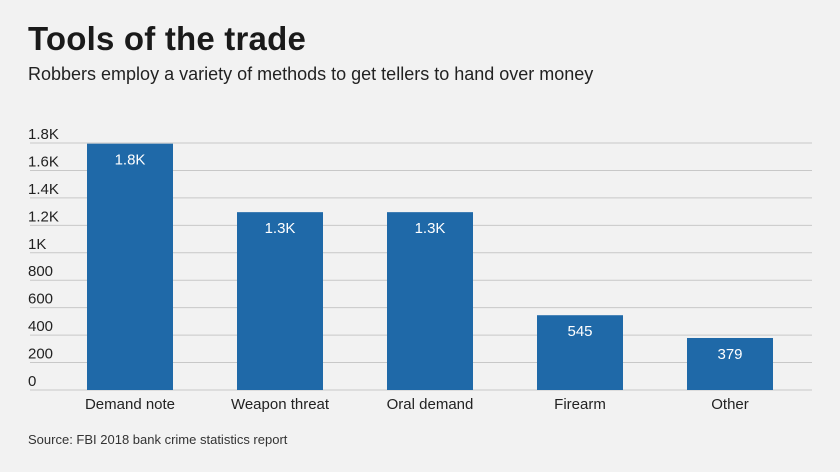  What do you see at coordinates (167, 38) in the screenshot?
I see `chart-title: Tools of the trade` at bounding box center [167, 38].